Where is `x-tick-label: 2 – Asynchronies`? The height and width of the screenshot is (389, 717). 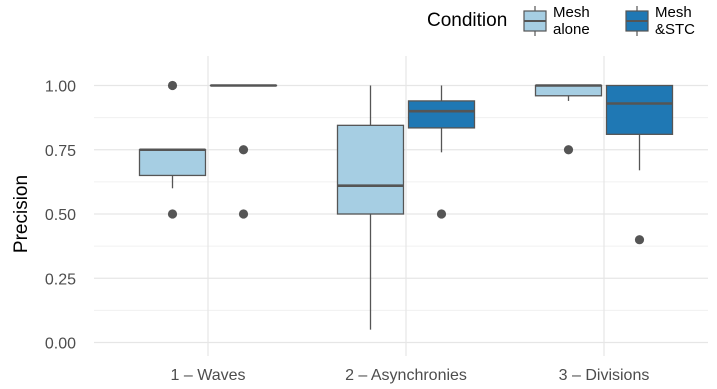 x-tick-label: 2 – Asynchronies is located at coordinates (406, 375).